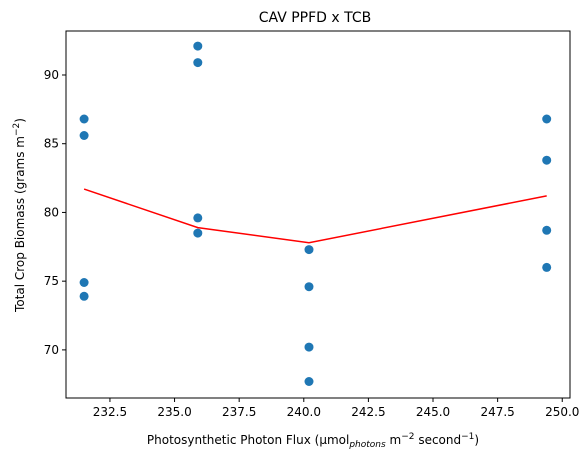  What do you see at coordinates (394, 440) in the screenshot?
I see `x-axis-title-middle: m` at bounding box center [394, 440].